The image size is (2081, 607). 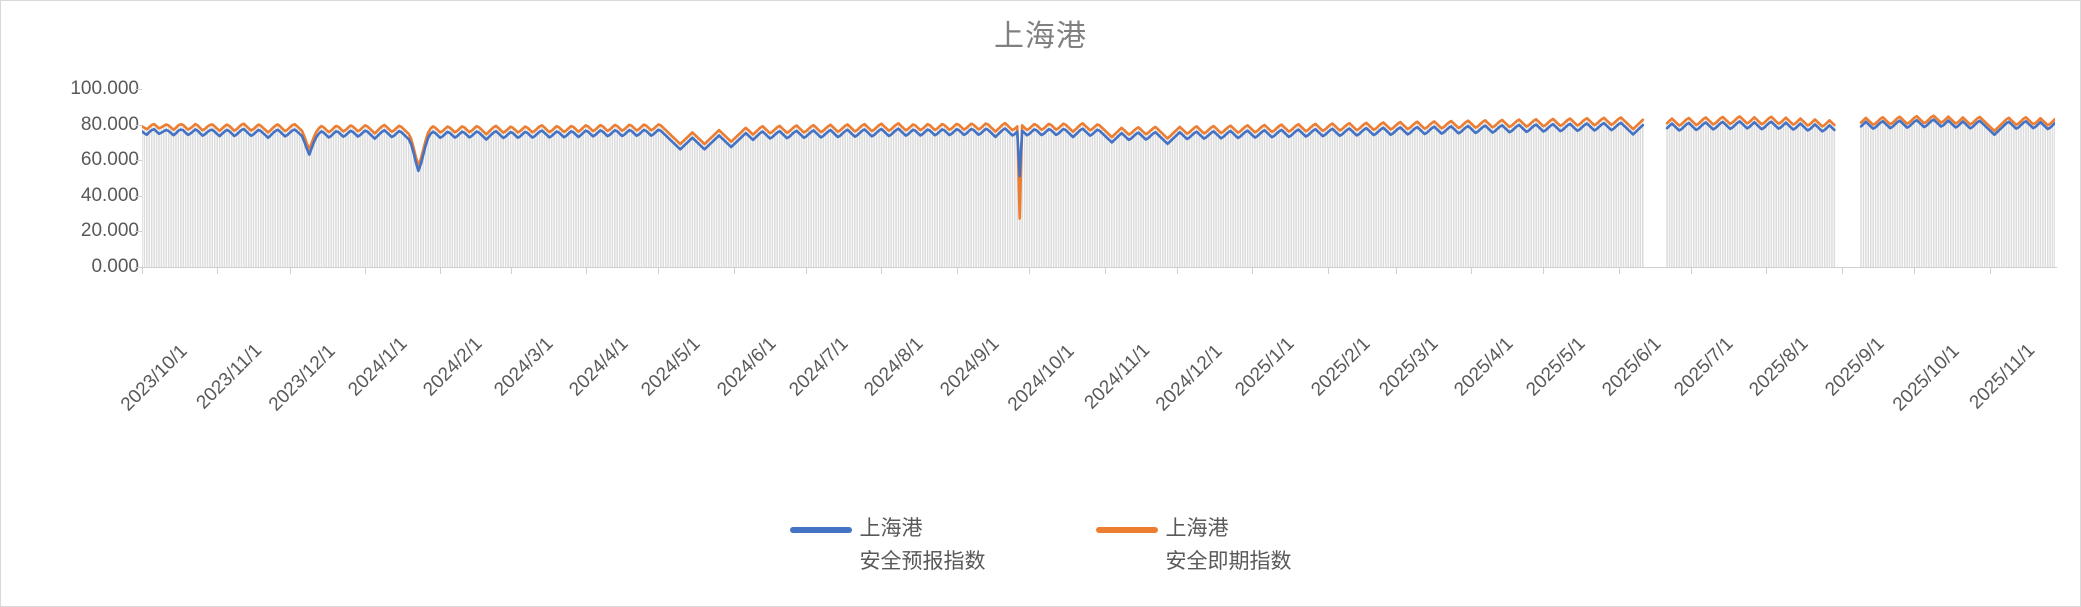 I want to click on legend-item: 上海港 安全即期指数, so click(x=1193, y=545).